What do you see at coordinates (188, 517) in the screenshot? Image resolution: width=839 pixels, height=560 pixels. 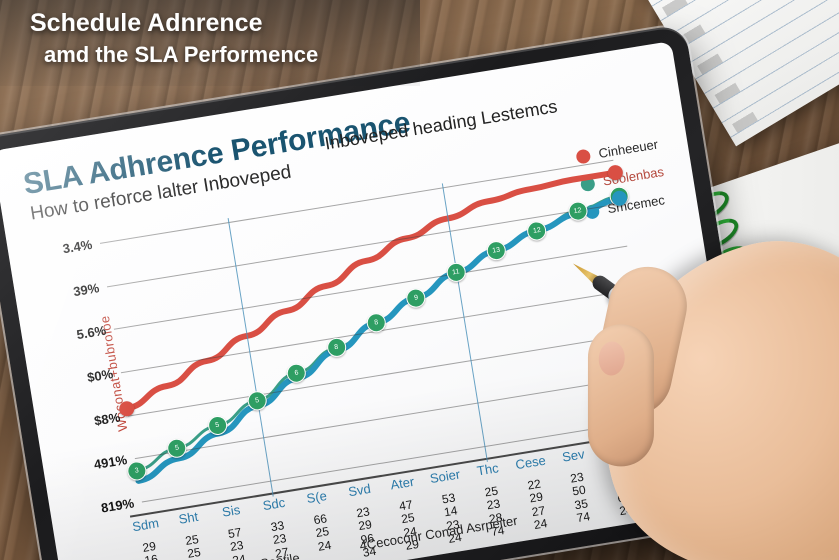 I see `x-axis-tick-label: Sht` at bounding box center [188, 517].